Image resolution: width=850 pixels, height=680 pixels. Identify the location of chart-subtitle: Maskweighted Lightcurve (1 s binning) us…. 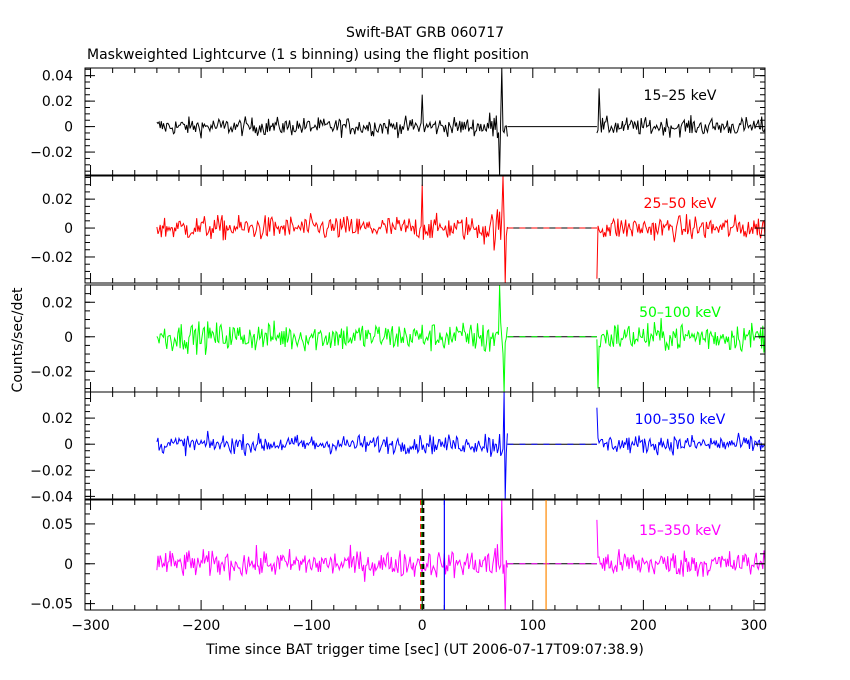
(308, 55).